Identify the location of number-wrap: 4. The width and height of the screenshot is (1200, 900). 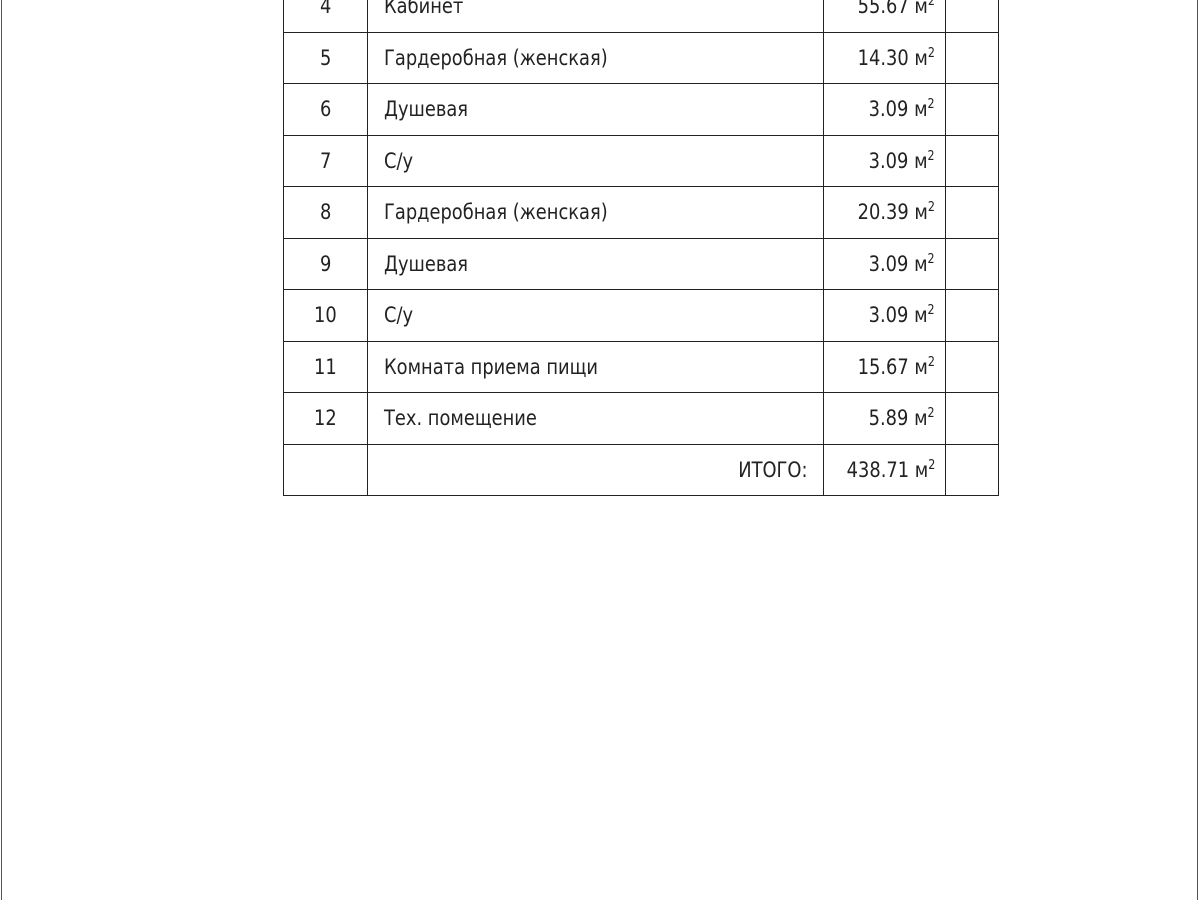
(325, 9).